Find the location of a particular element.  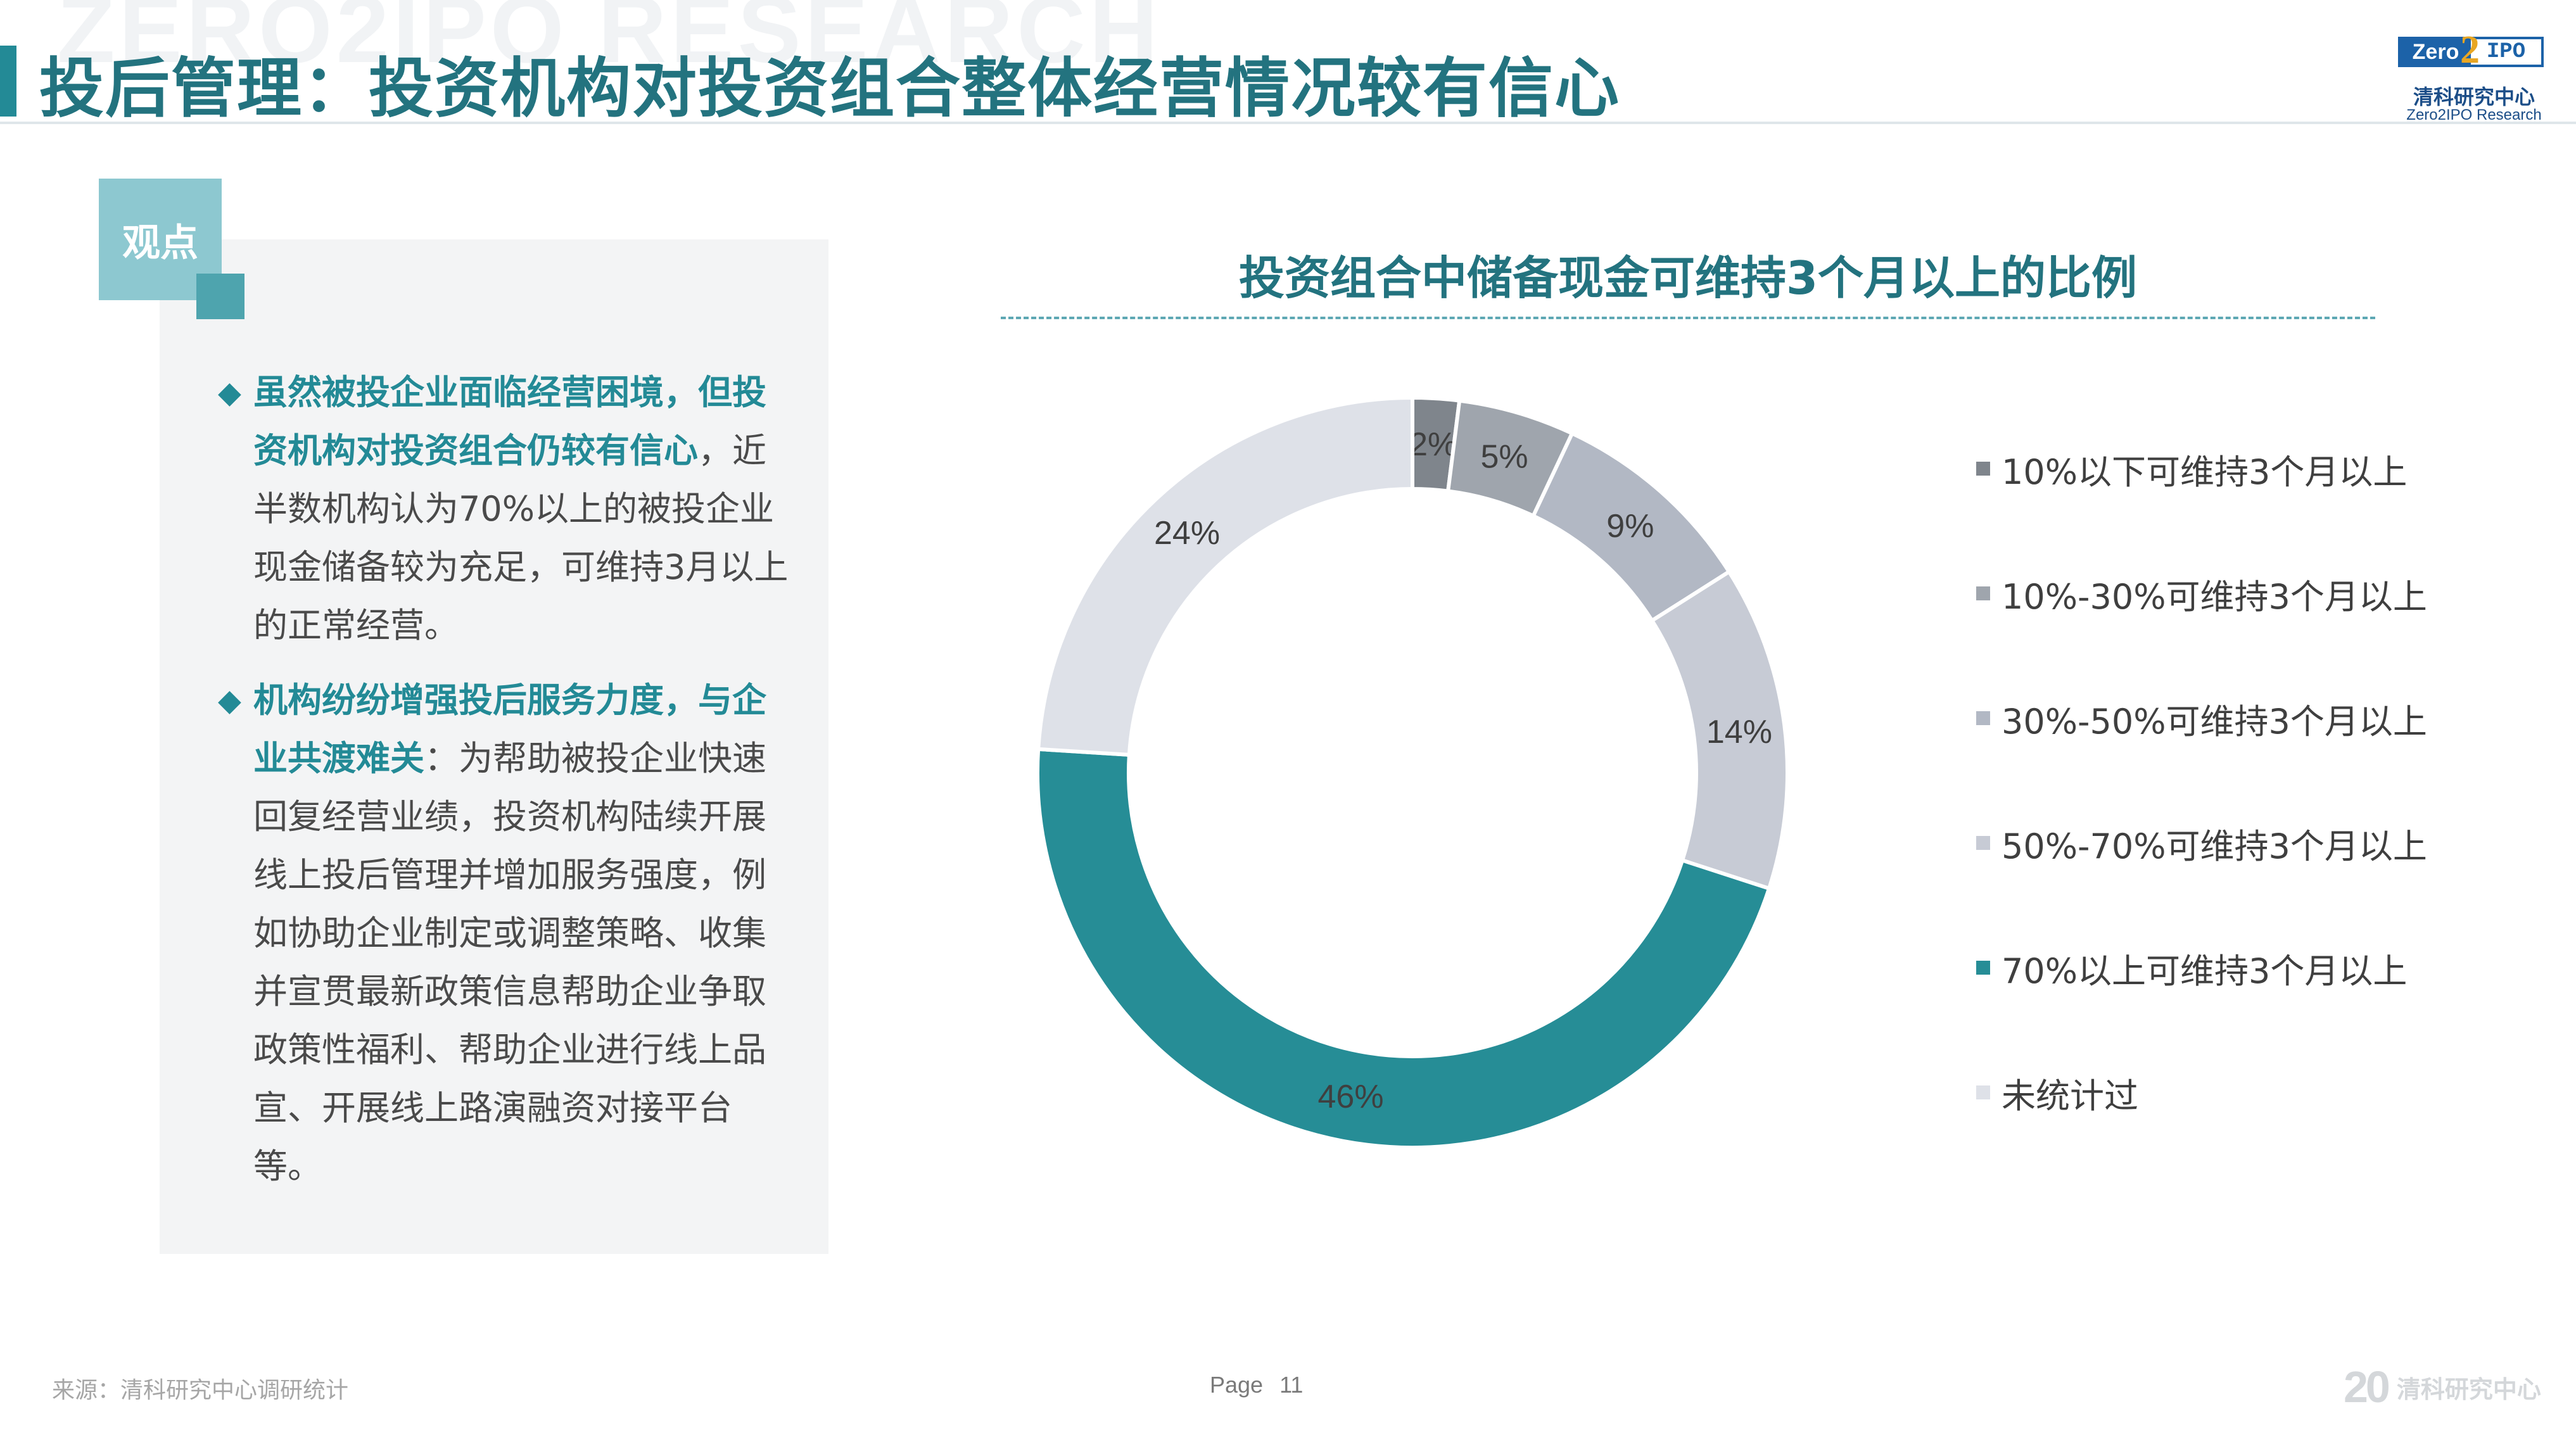

logo-ipo-text: IPO is located at coordinates (2506, 52).